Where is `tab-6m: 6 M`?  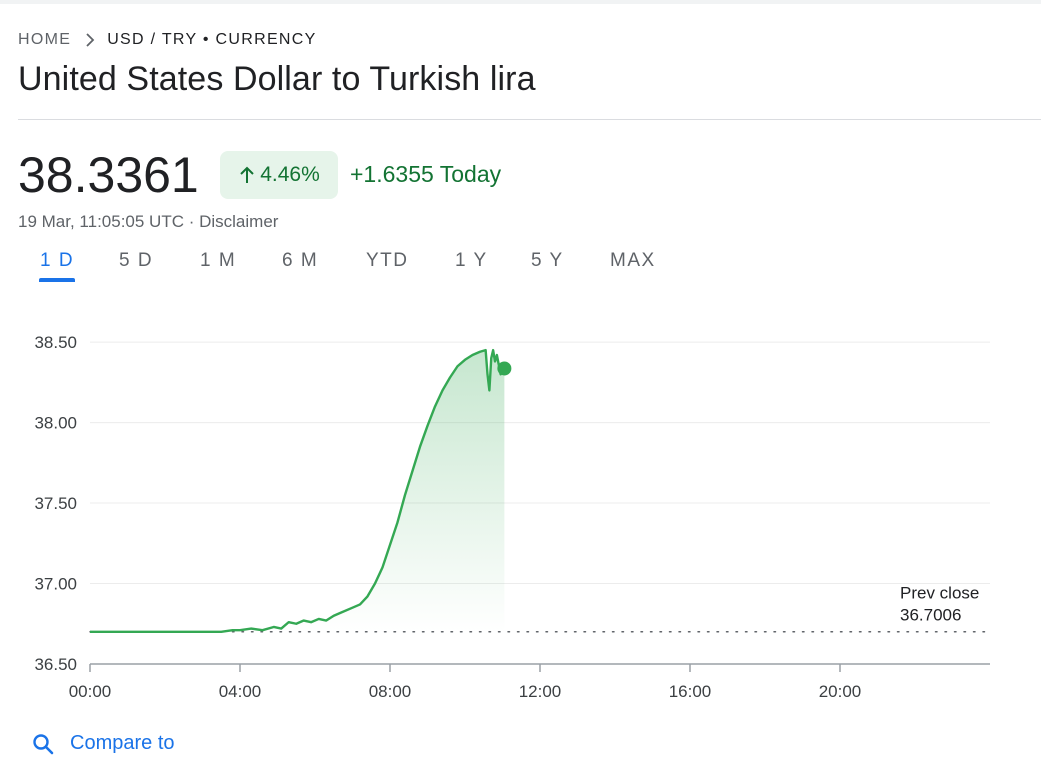 tab-6m: 6 M is located at coordinates (300, 260).